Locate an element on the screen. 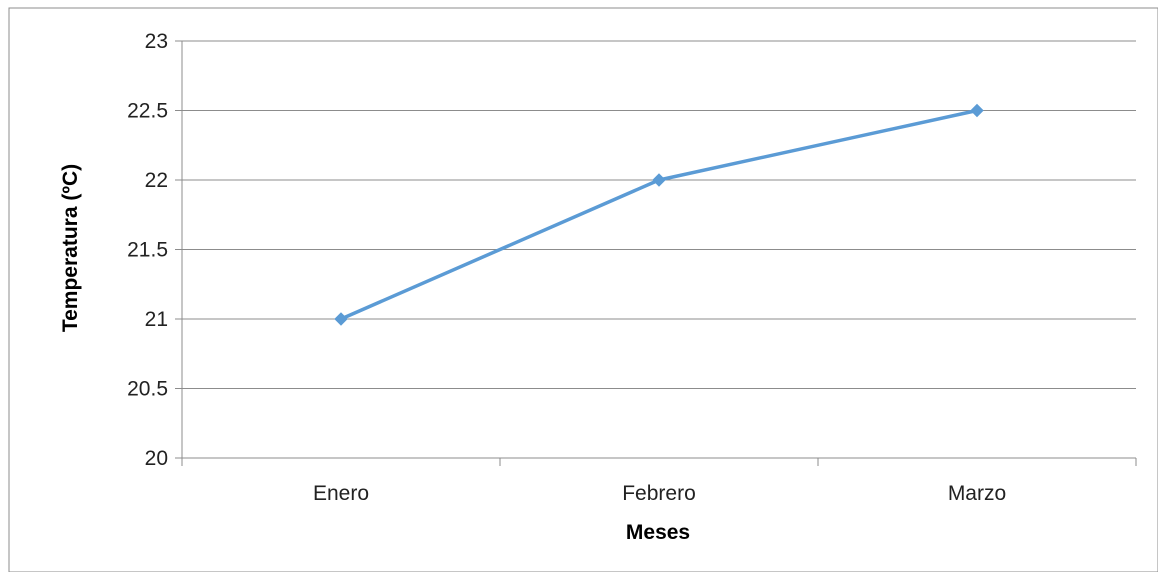 This screenshot has height=572, width=1158. y-tick-label: 23 is located at coordinates (156, 41).